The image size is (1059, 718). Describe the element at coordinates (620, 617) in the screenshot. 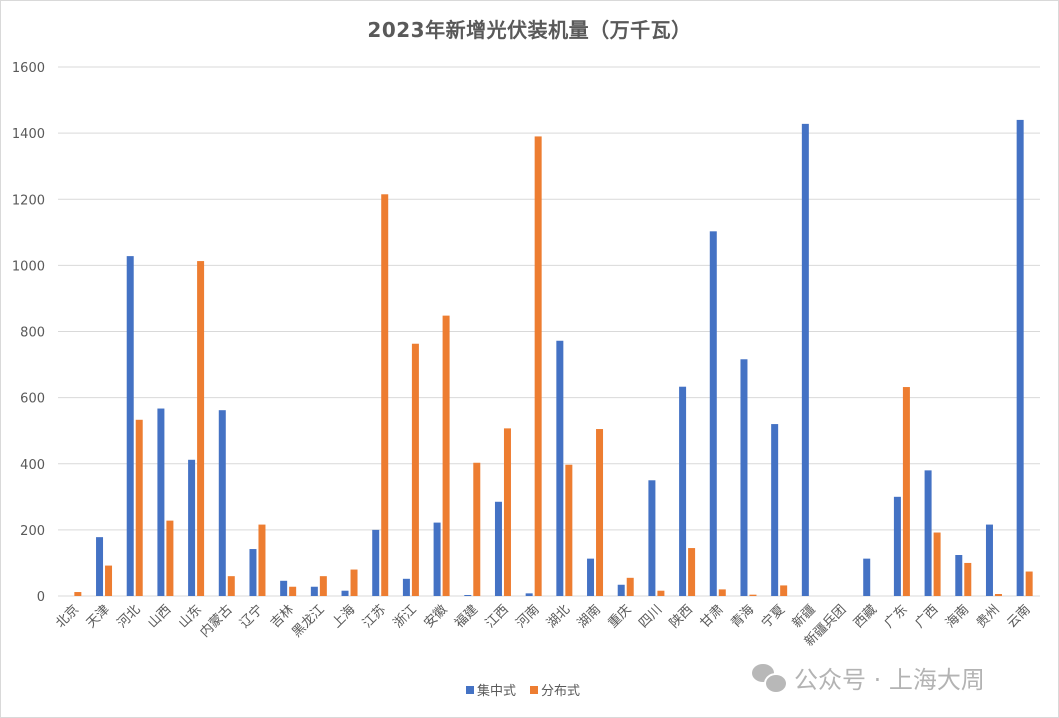

I see `x-tick-label: 重庆` at that location.